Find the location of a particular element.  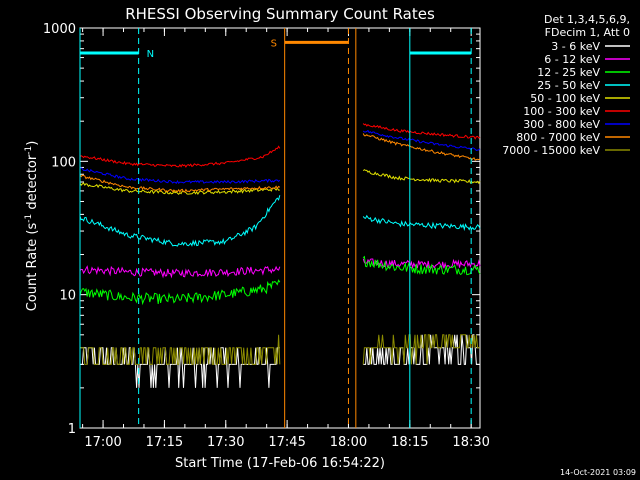

legend-entry-label: 7000 - 15000 keV is located at coordinates (551, 150).